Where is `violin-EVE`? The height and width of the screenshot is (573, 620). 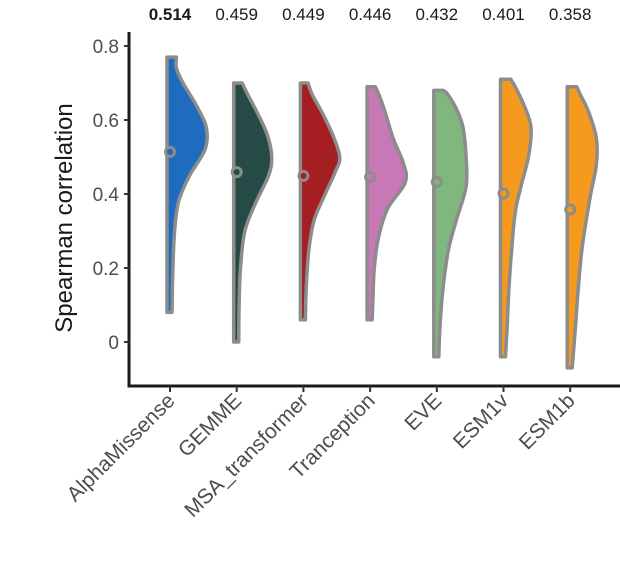
violin-EVE is located at coordinates (449, 223).